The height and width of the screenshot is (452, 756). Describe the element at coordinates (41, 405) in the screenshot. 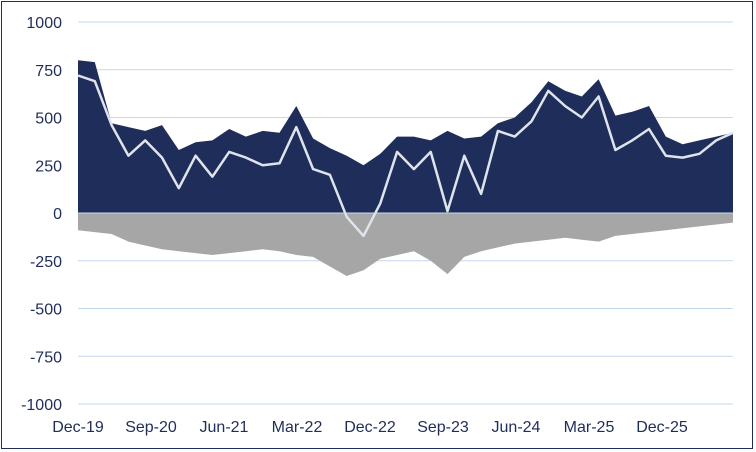

I see `y-tick-label: -1000` at that location.